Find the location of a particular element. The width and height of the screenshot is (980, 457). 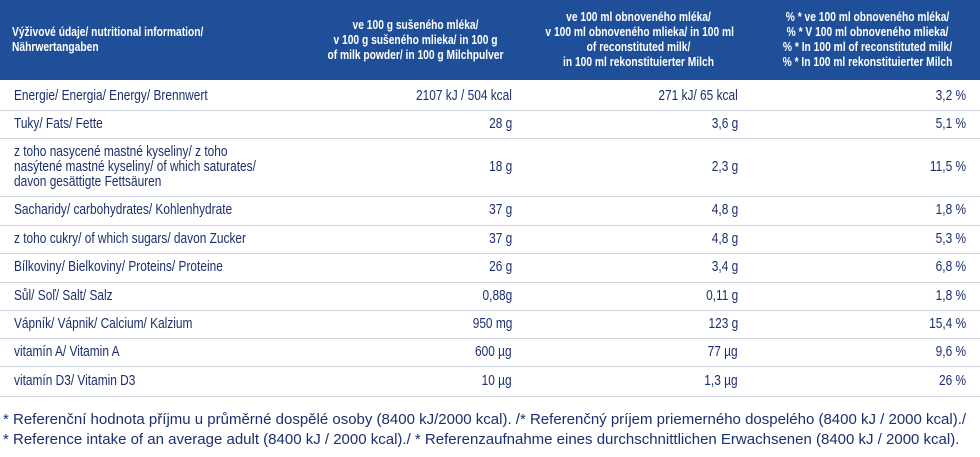

row-label: vitamín D3/ Vitamin D3 is located at coordinates (88, 380).